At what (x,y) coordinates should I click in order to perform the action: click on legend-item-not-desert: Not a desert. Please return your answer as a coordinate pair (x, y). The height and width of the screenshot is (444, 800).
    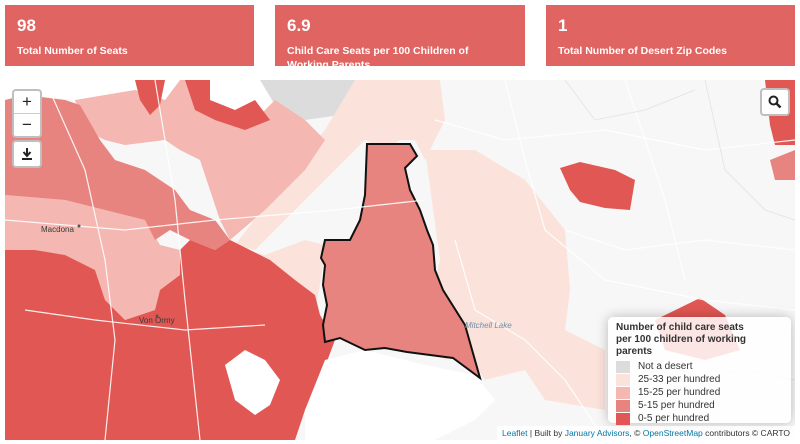
    Looking at the image, I should click on (699, 366).